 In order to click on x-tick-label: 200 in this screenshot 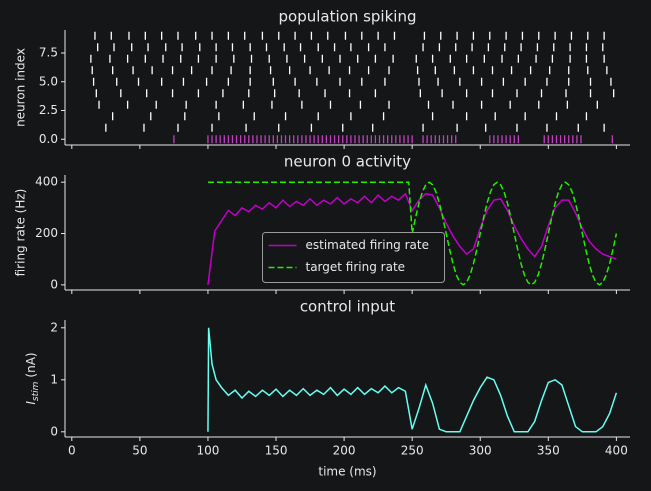, I will do `click(344, 451)`.